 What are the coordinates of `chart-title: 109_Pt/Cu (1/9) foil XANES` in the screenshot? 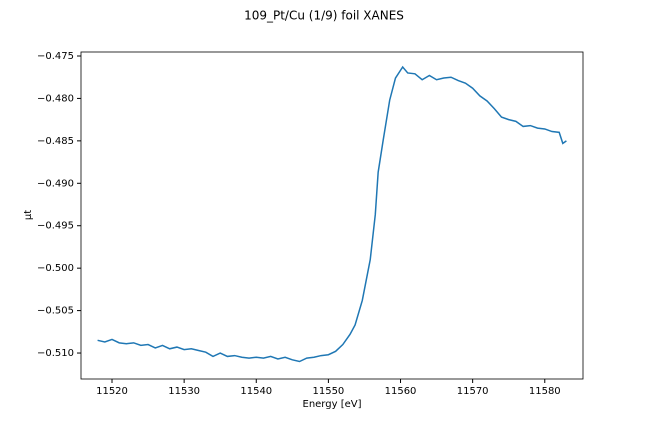 It's located at (324, 16).